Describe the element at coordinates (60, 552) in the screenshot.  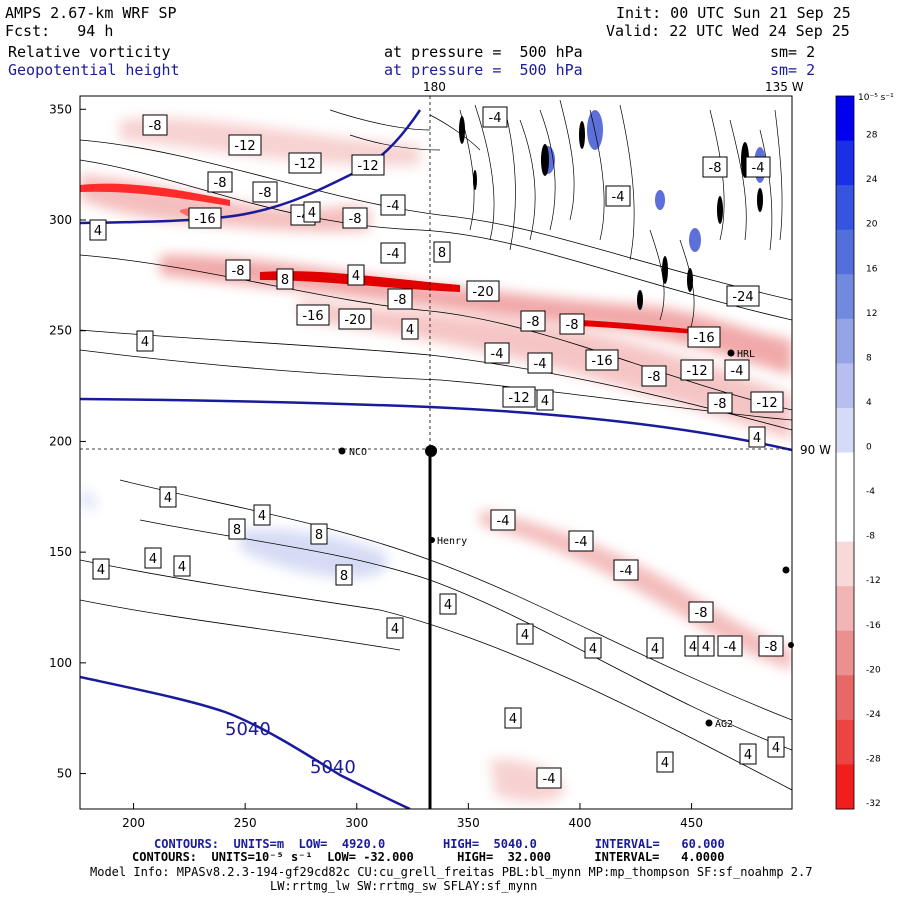
I see `y-tick-label: 150` at that location.